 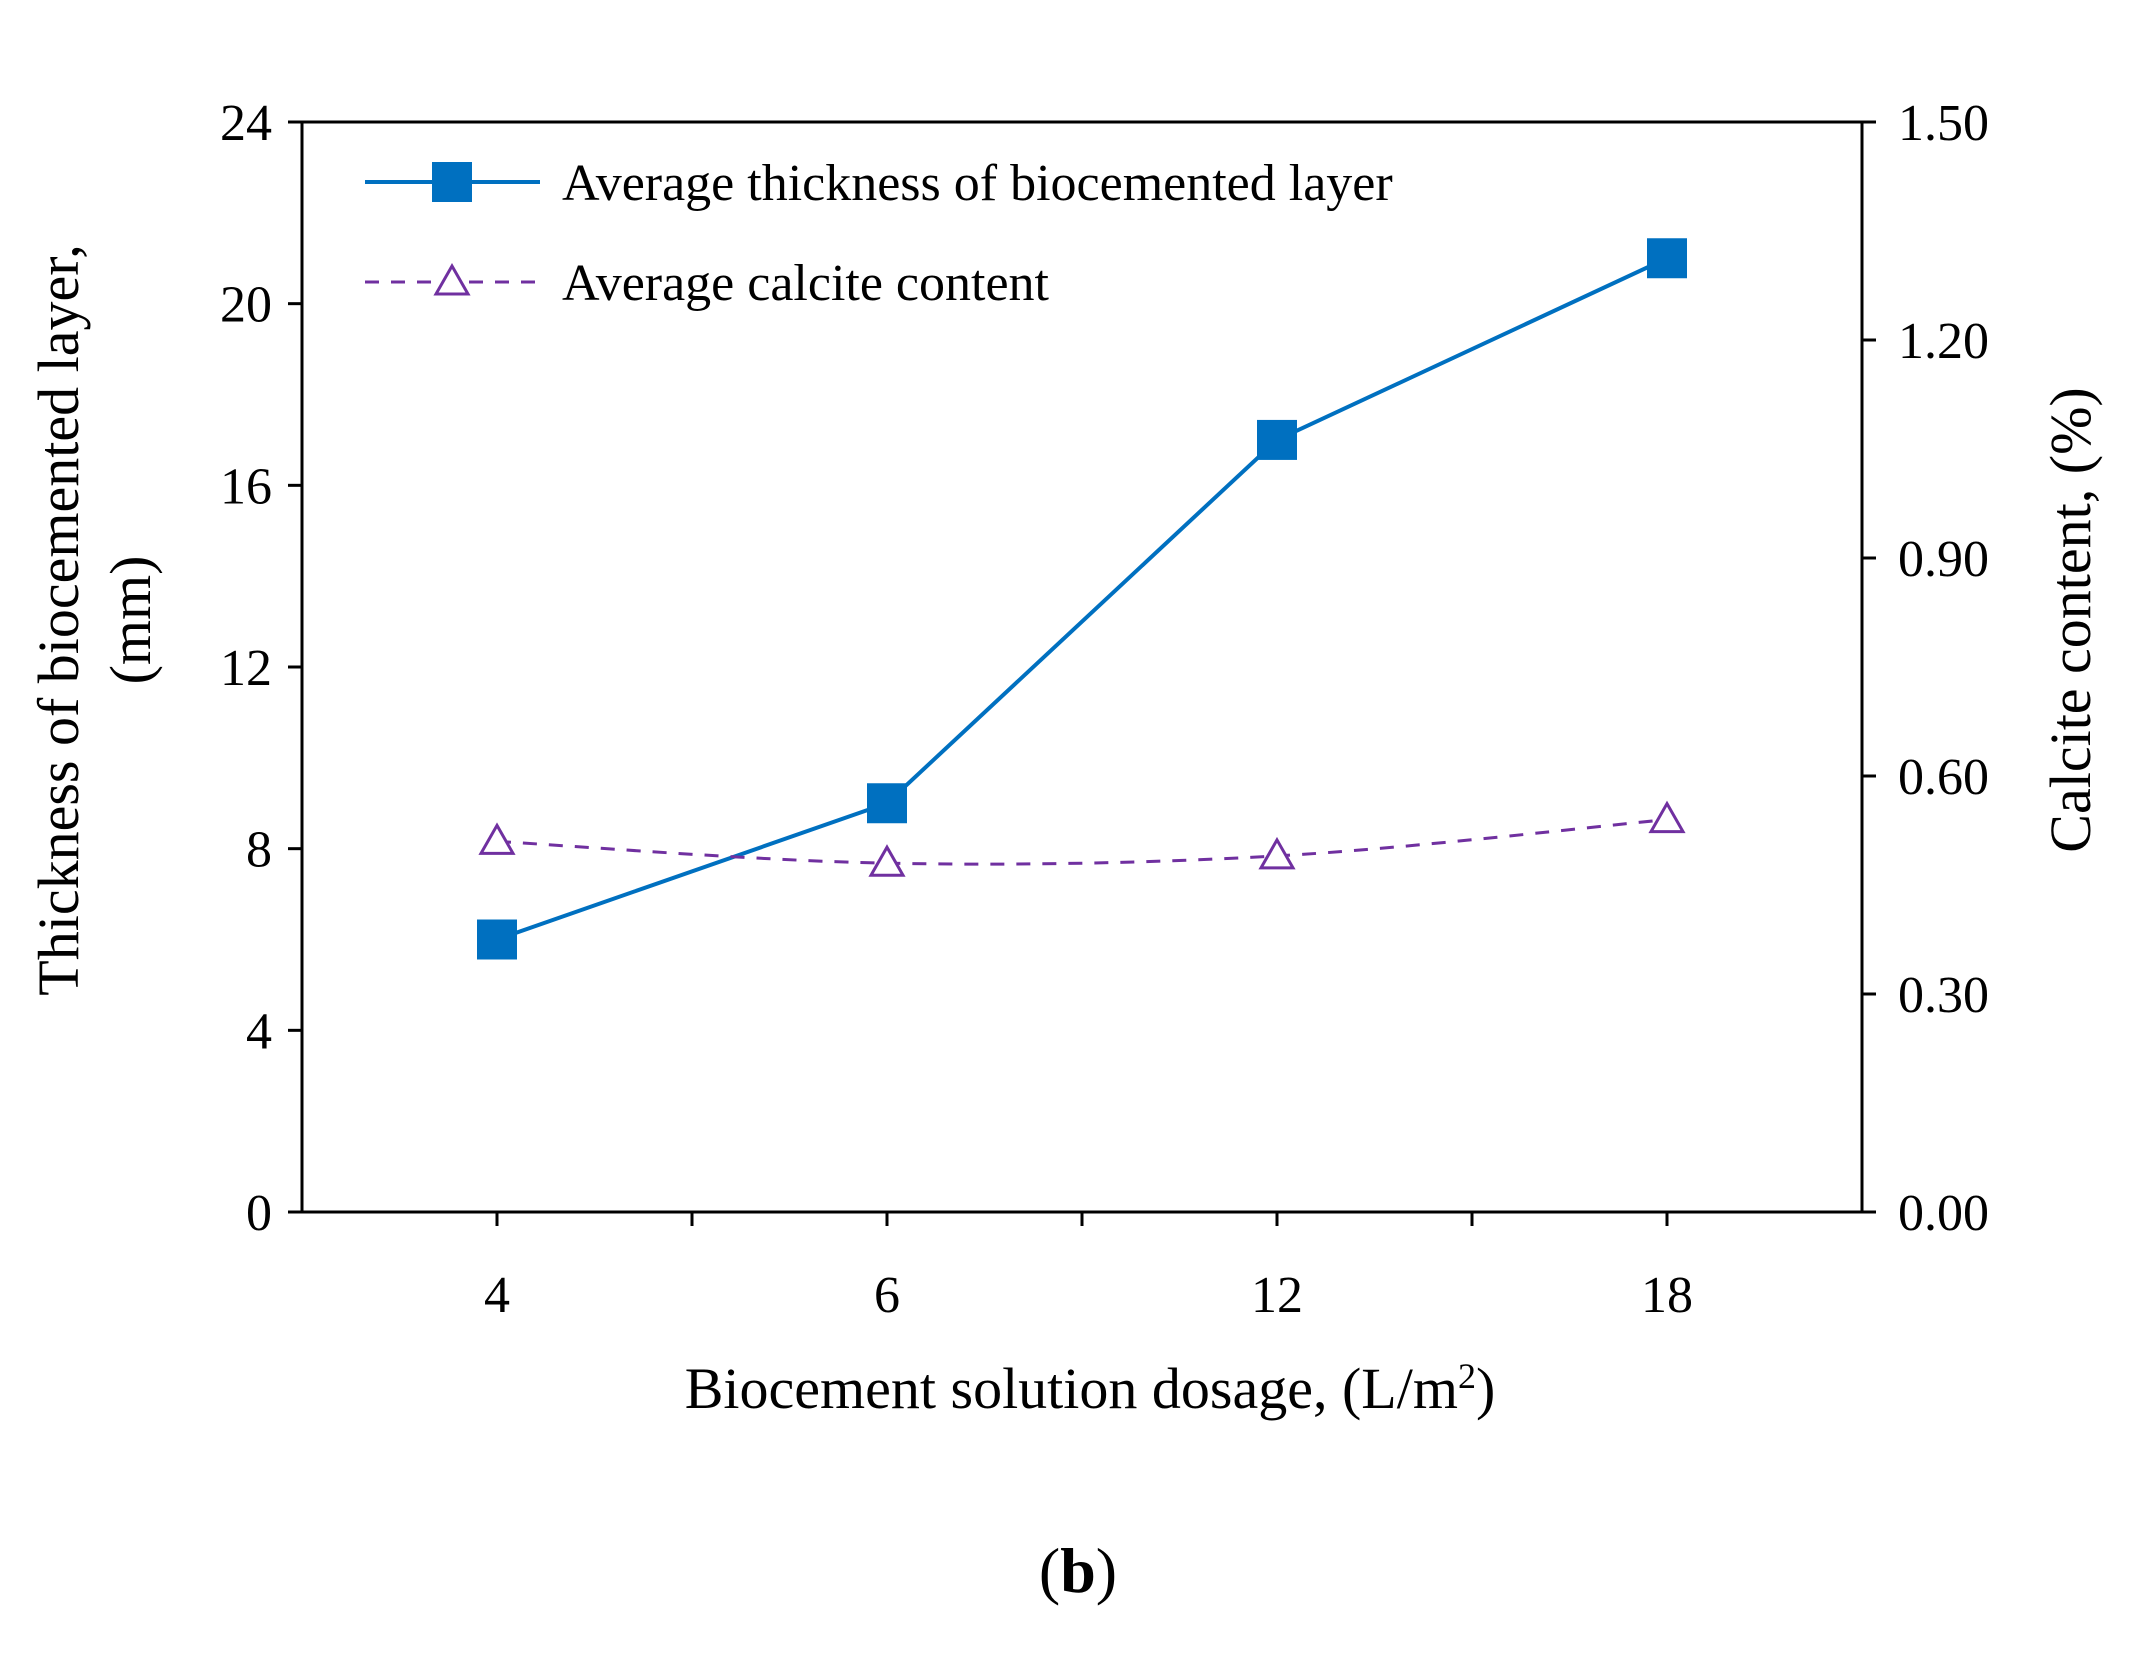 I want to click on x-axis-title: Biocement solution dosage, (L/m2), so click(x=1090, y=1388).